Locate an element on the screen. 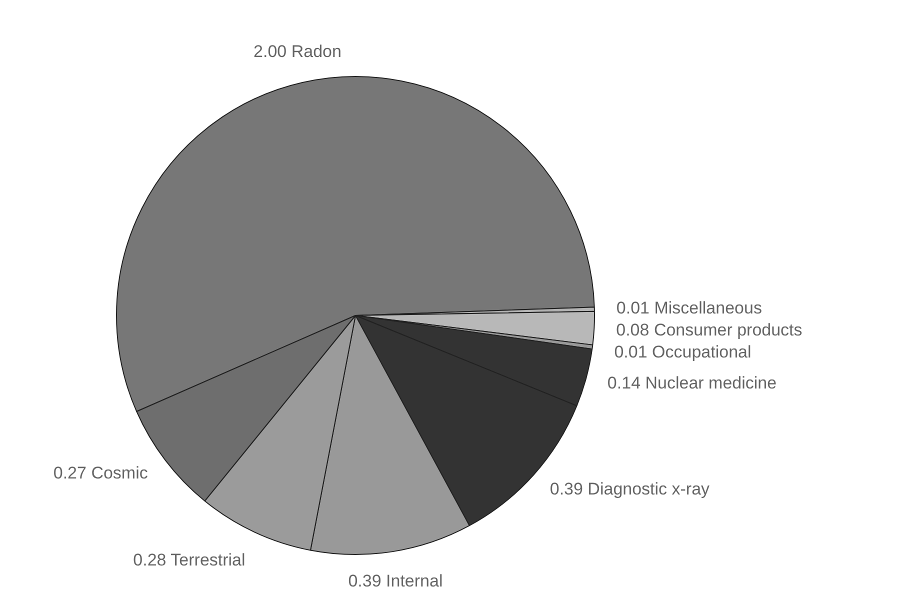 The image size is (901, 611). slice-label: 0.28 Terrestrial is located at coordinates (189, 560).